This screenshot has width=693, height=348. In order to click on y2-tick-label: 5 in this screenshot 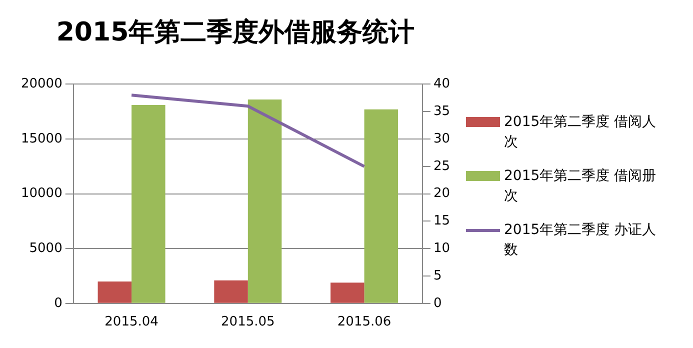, I will do `click(437, 276)`.